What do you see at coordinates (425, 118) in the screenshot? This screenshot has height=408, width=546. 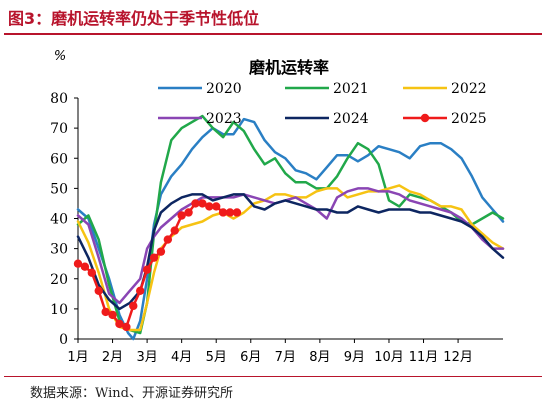 I see `legend-marker-2025` at bounding box center [425, 118].